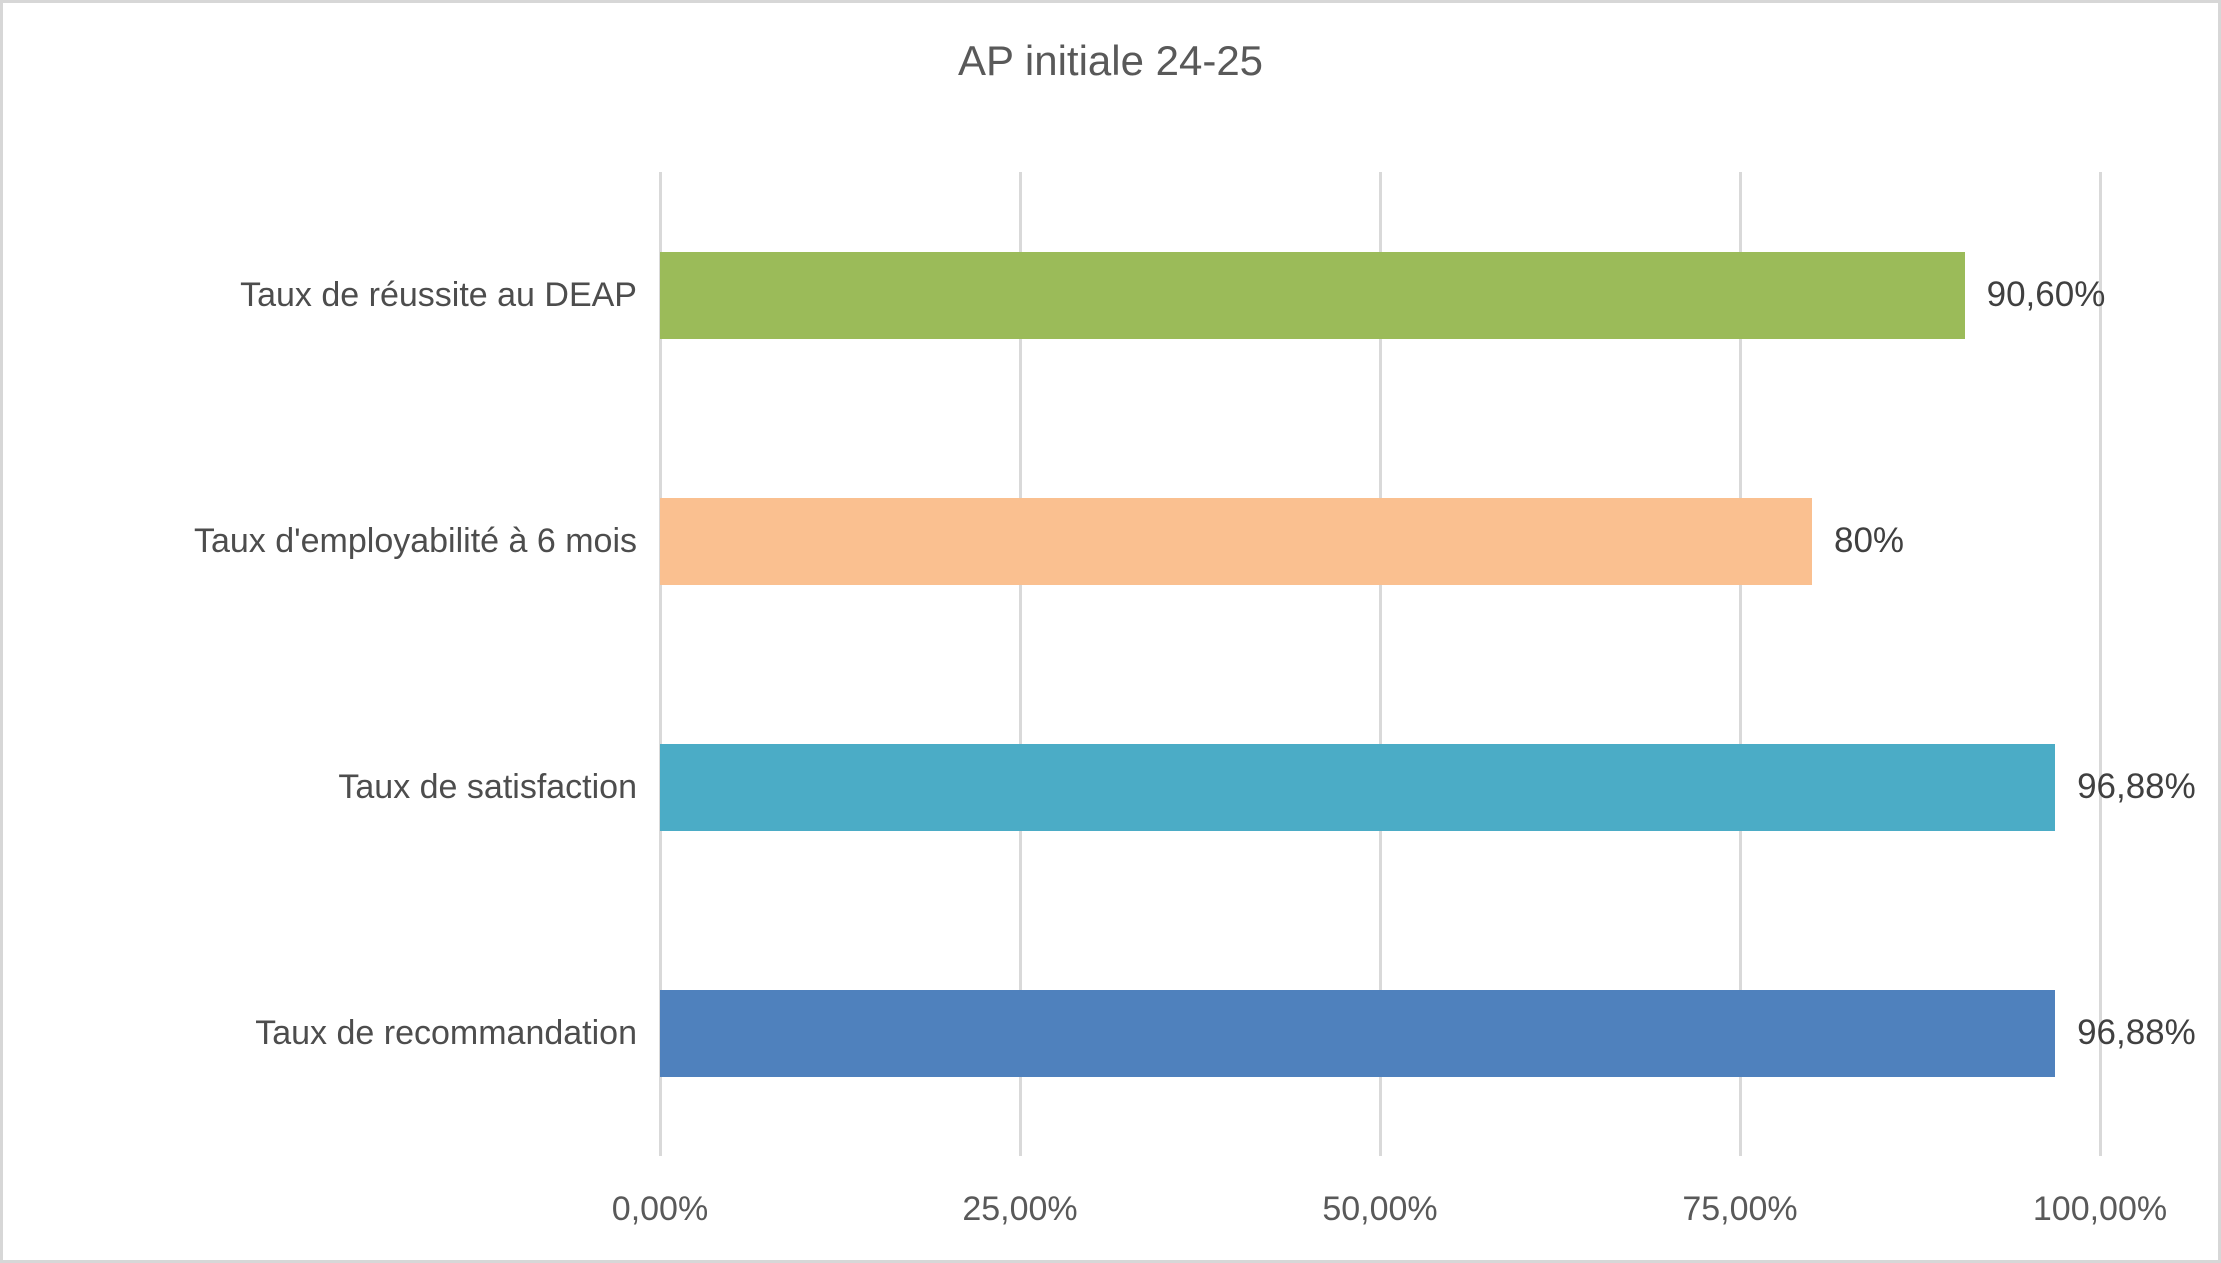 Image resolution: width=2221 pixels, height=1263 pixels. I want to click on value-label-taux-de-reussite-au-deap: 90,60%, so click(2046, 294).